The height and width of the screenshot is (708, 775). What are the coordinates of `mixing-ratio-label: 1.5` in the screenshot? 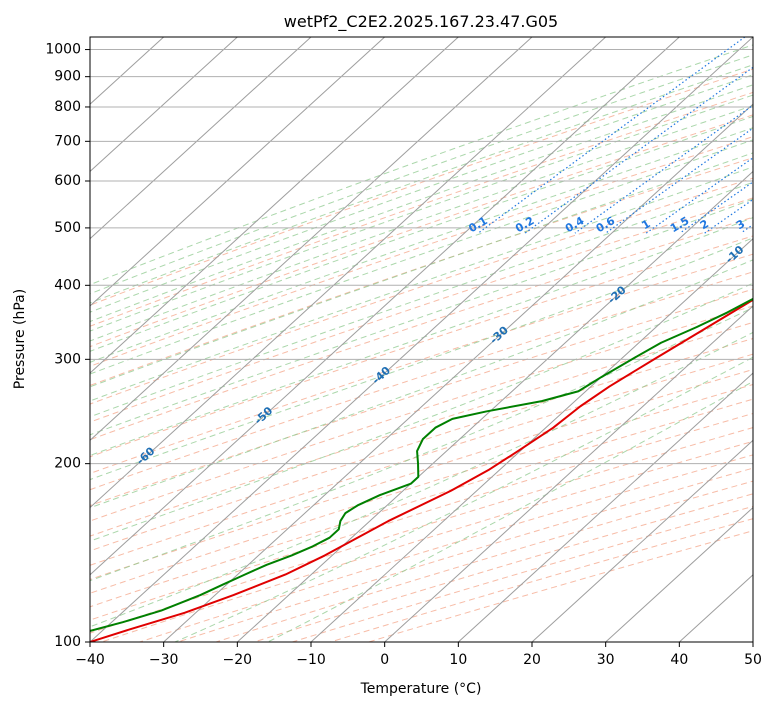 It's located at (679, 224).